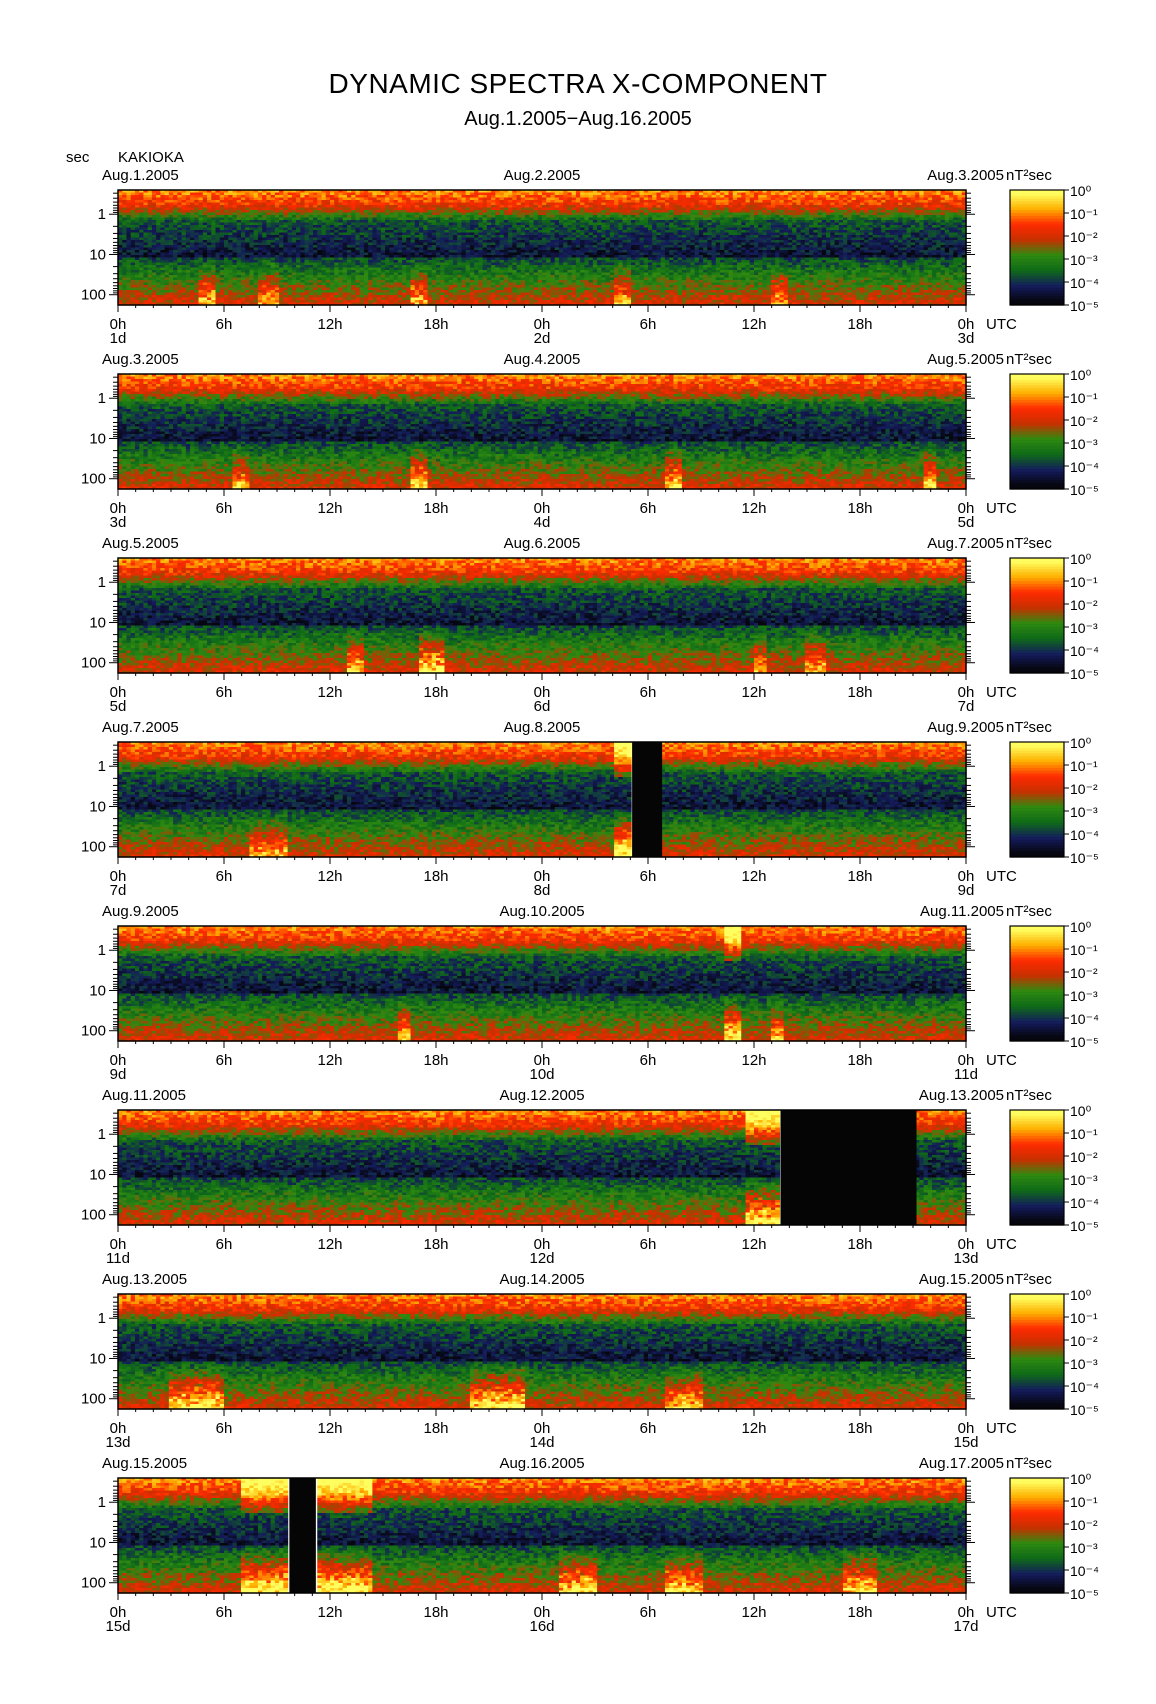  What do you see at coordinates (965, 175) in the screenshot?
I see `panel-end-date: Aug.3.2005` at bounding box center [965, 175].